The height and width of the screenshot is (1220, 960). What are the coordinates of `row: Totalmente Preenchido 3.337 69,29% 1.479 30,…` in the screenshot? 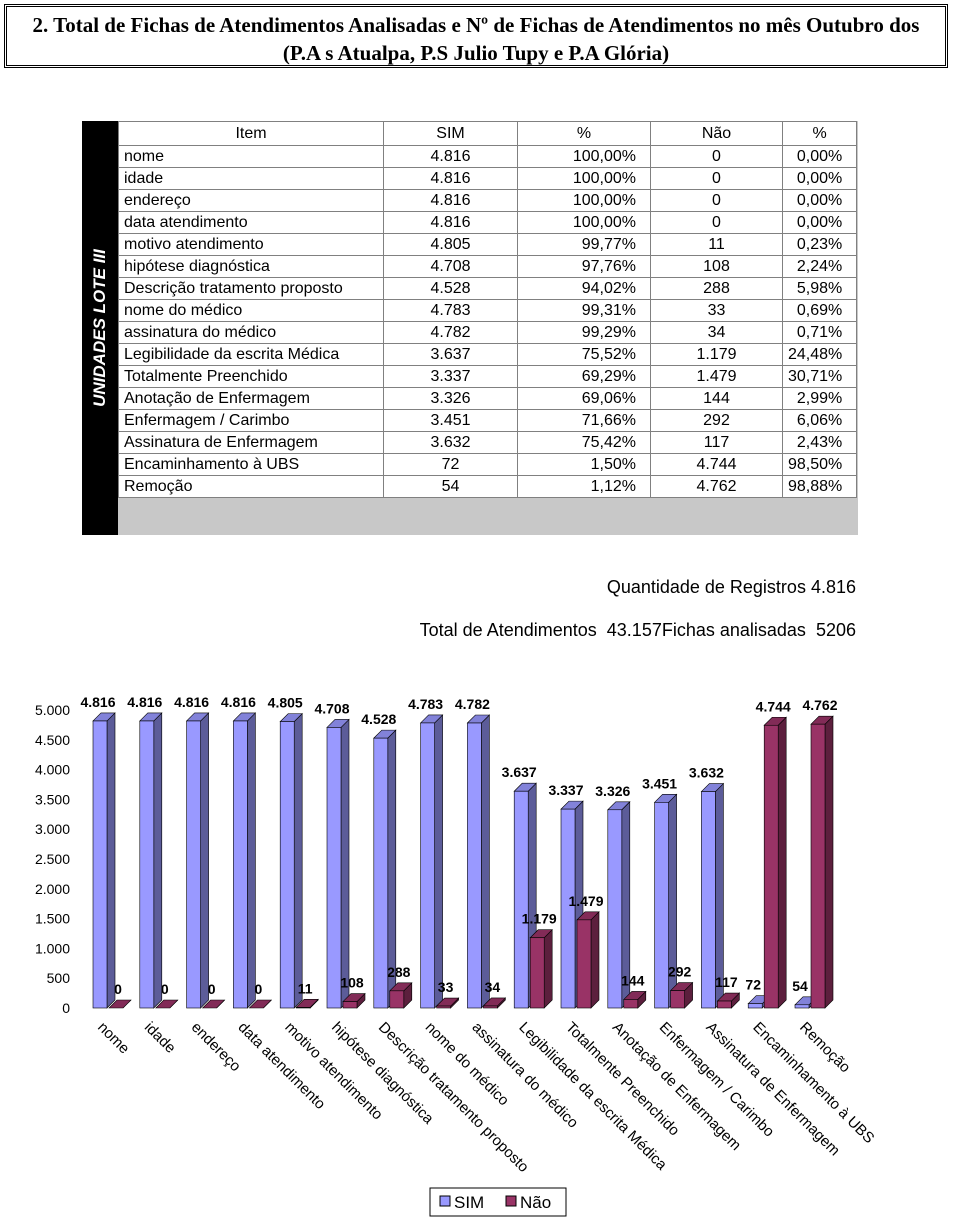 It's located at (488, 376).